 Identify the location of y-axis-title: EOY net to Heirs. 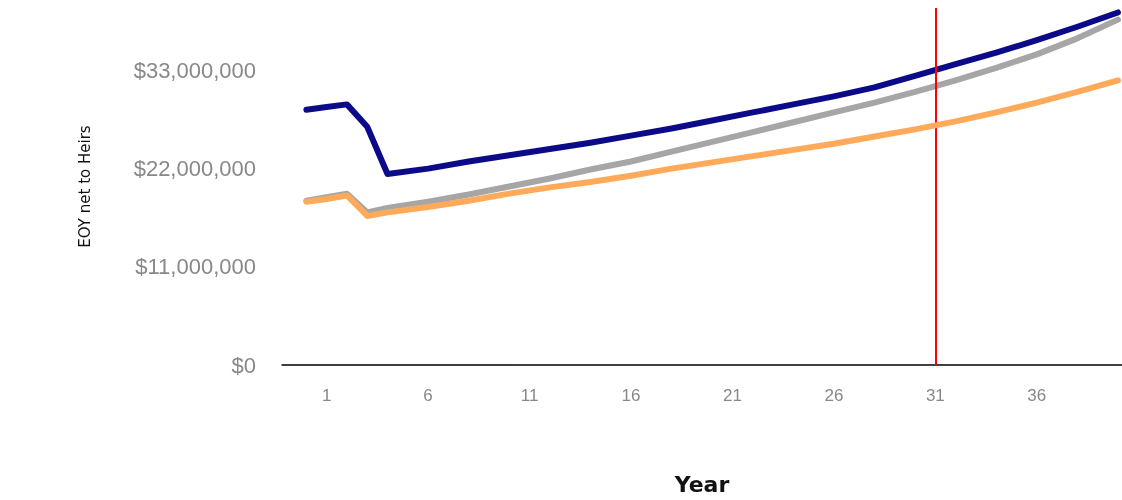
(84, 186).